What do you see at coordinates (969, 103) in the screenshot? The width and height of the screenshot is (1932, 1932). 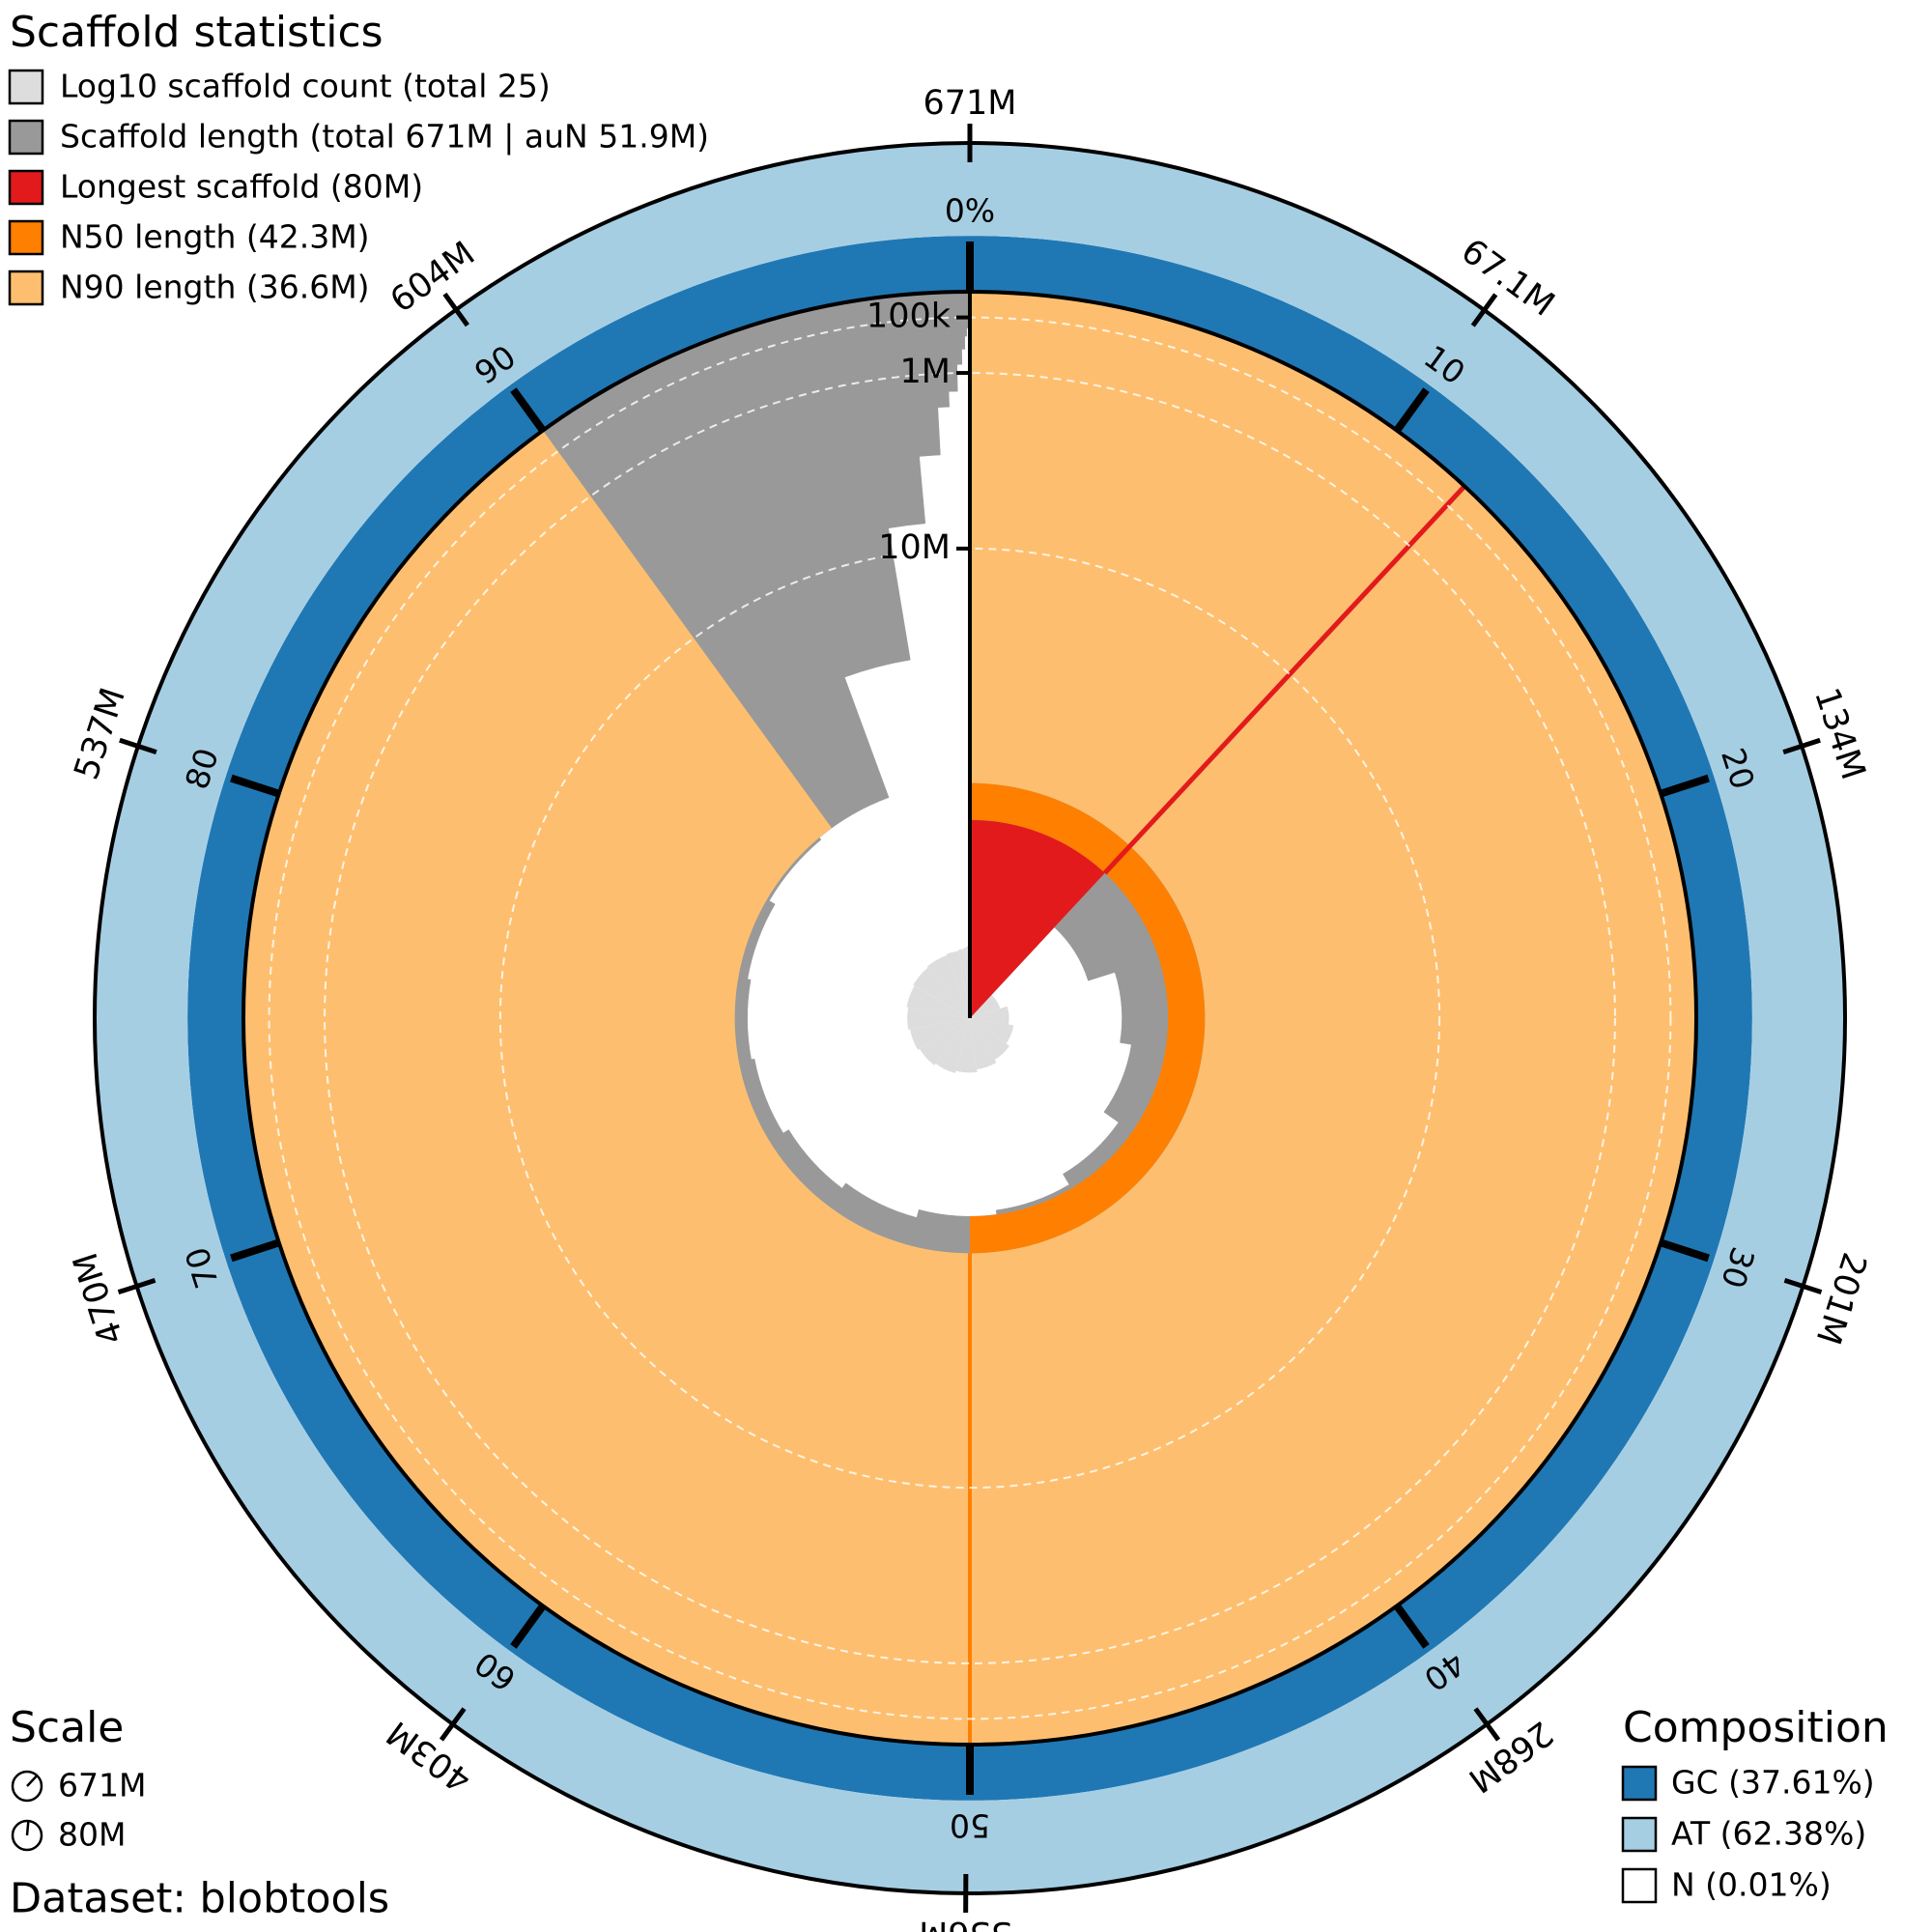 I see `length-tick-label: 671M` at bounding box center [969, 103].